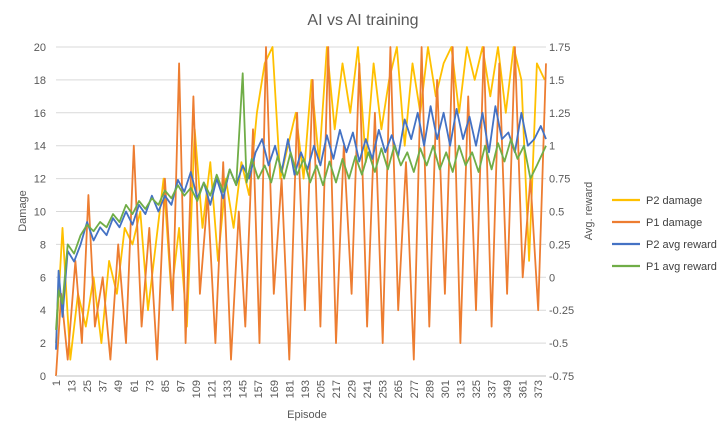 The image size is (727, 437). I want to click on x-tick-label: 121, so click(213, 389).